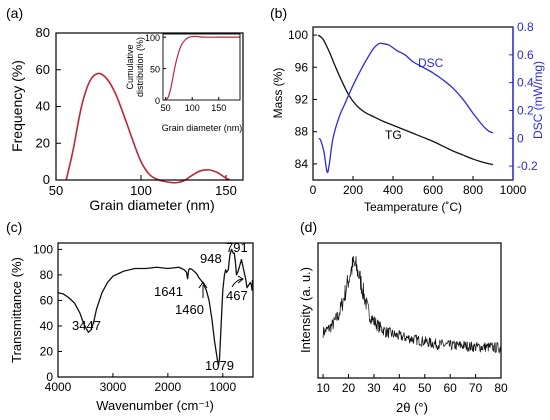  What do you see at coordinates (298, 35) in the screenshot?
I see `panel-b-y-tick-label-4: 100` at bounding box center [298, 35].